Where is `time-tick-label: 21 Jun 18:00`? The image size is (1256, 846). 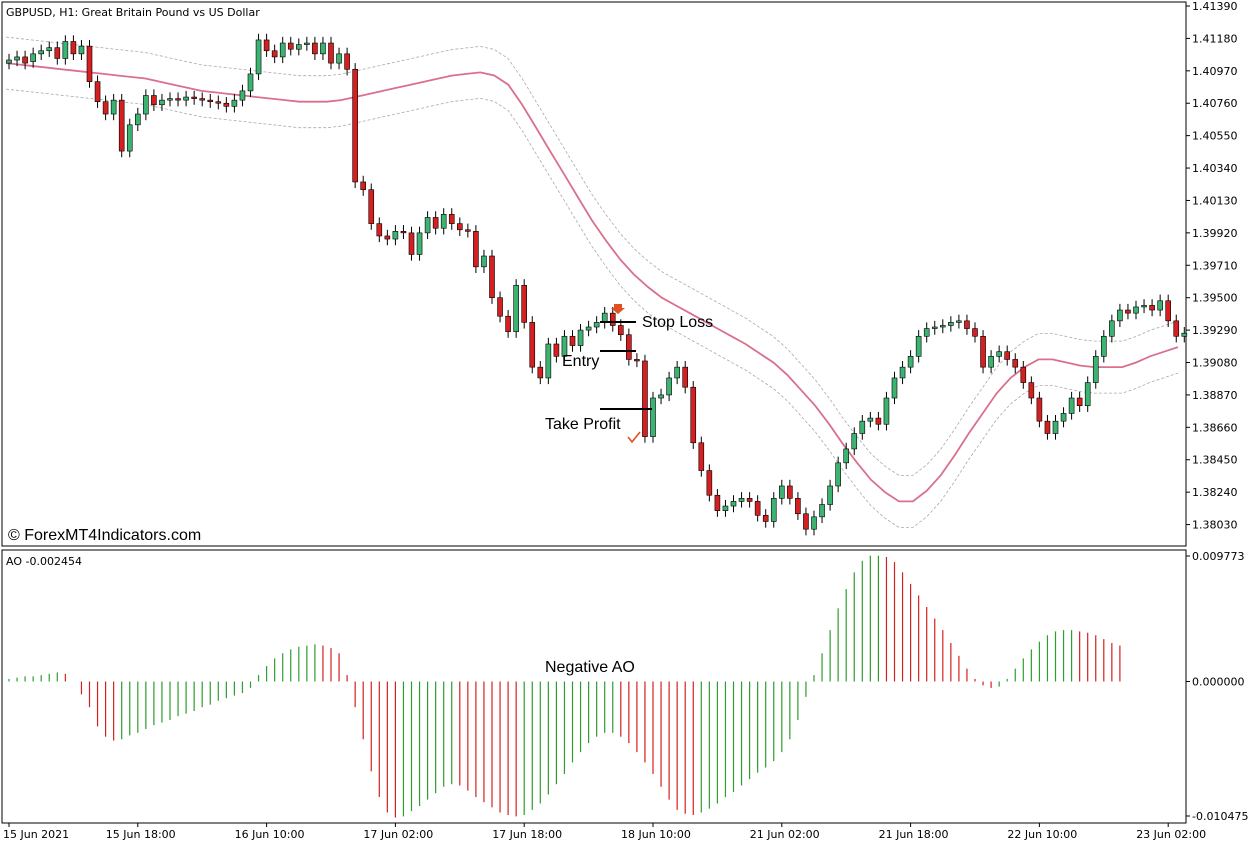
time-tick-label: 21 Jun 18:00 is located at coordinates (914, 834).